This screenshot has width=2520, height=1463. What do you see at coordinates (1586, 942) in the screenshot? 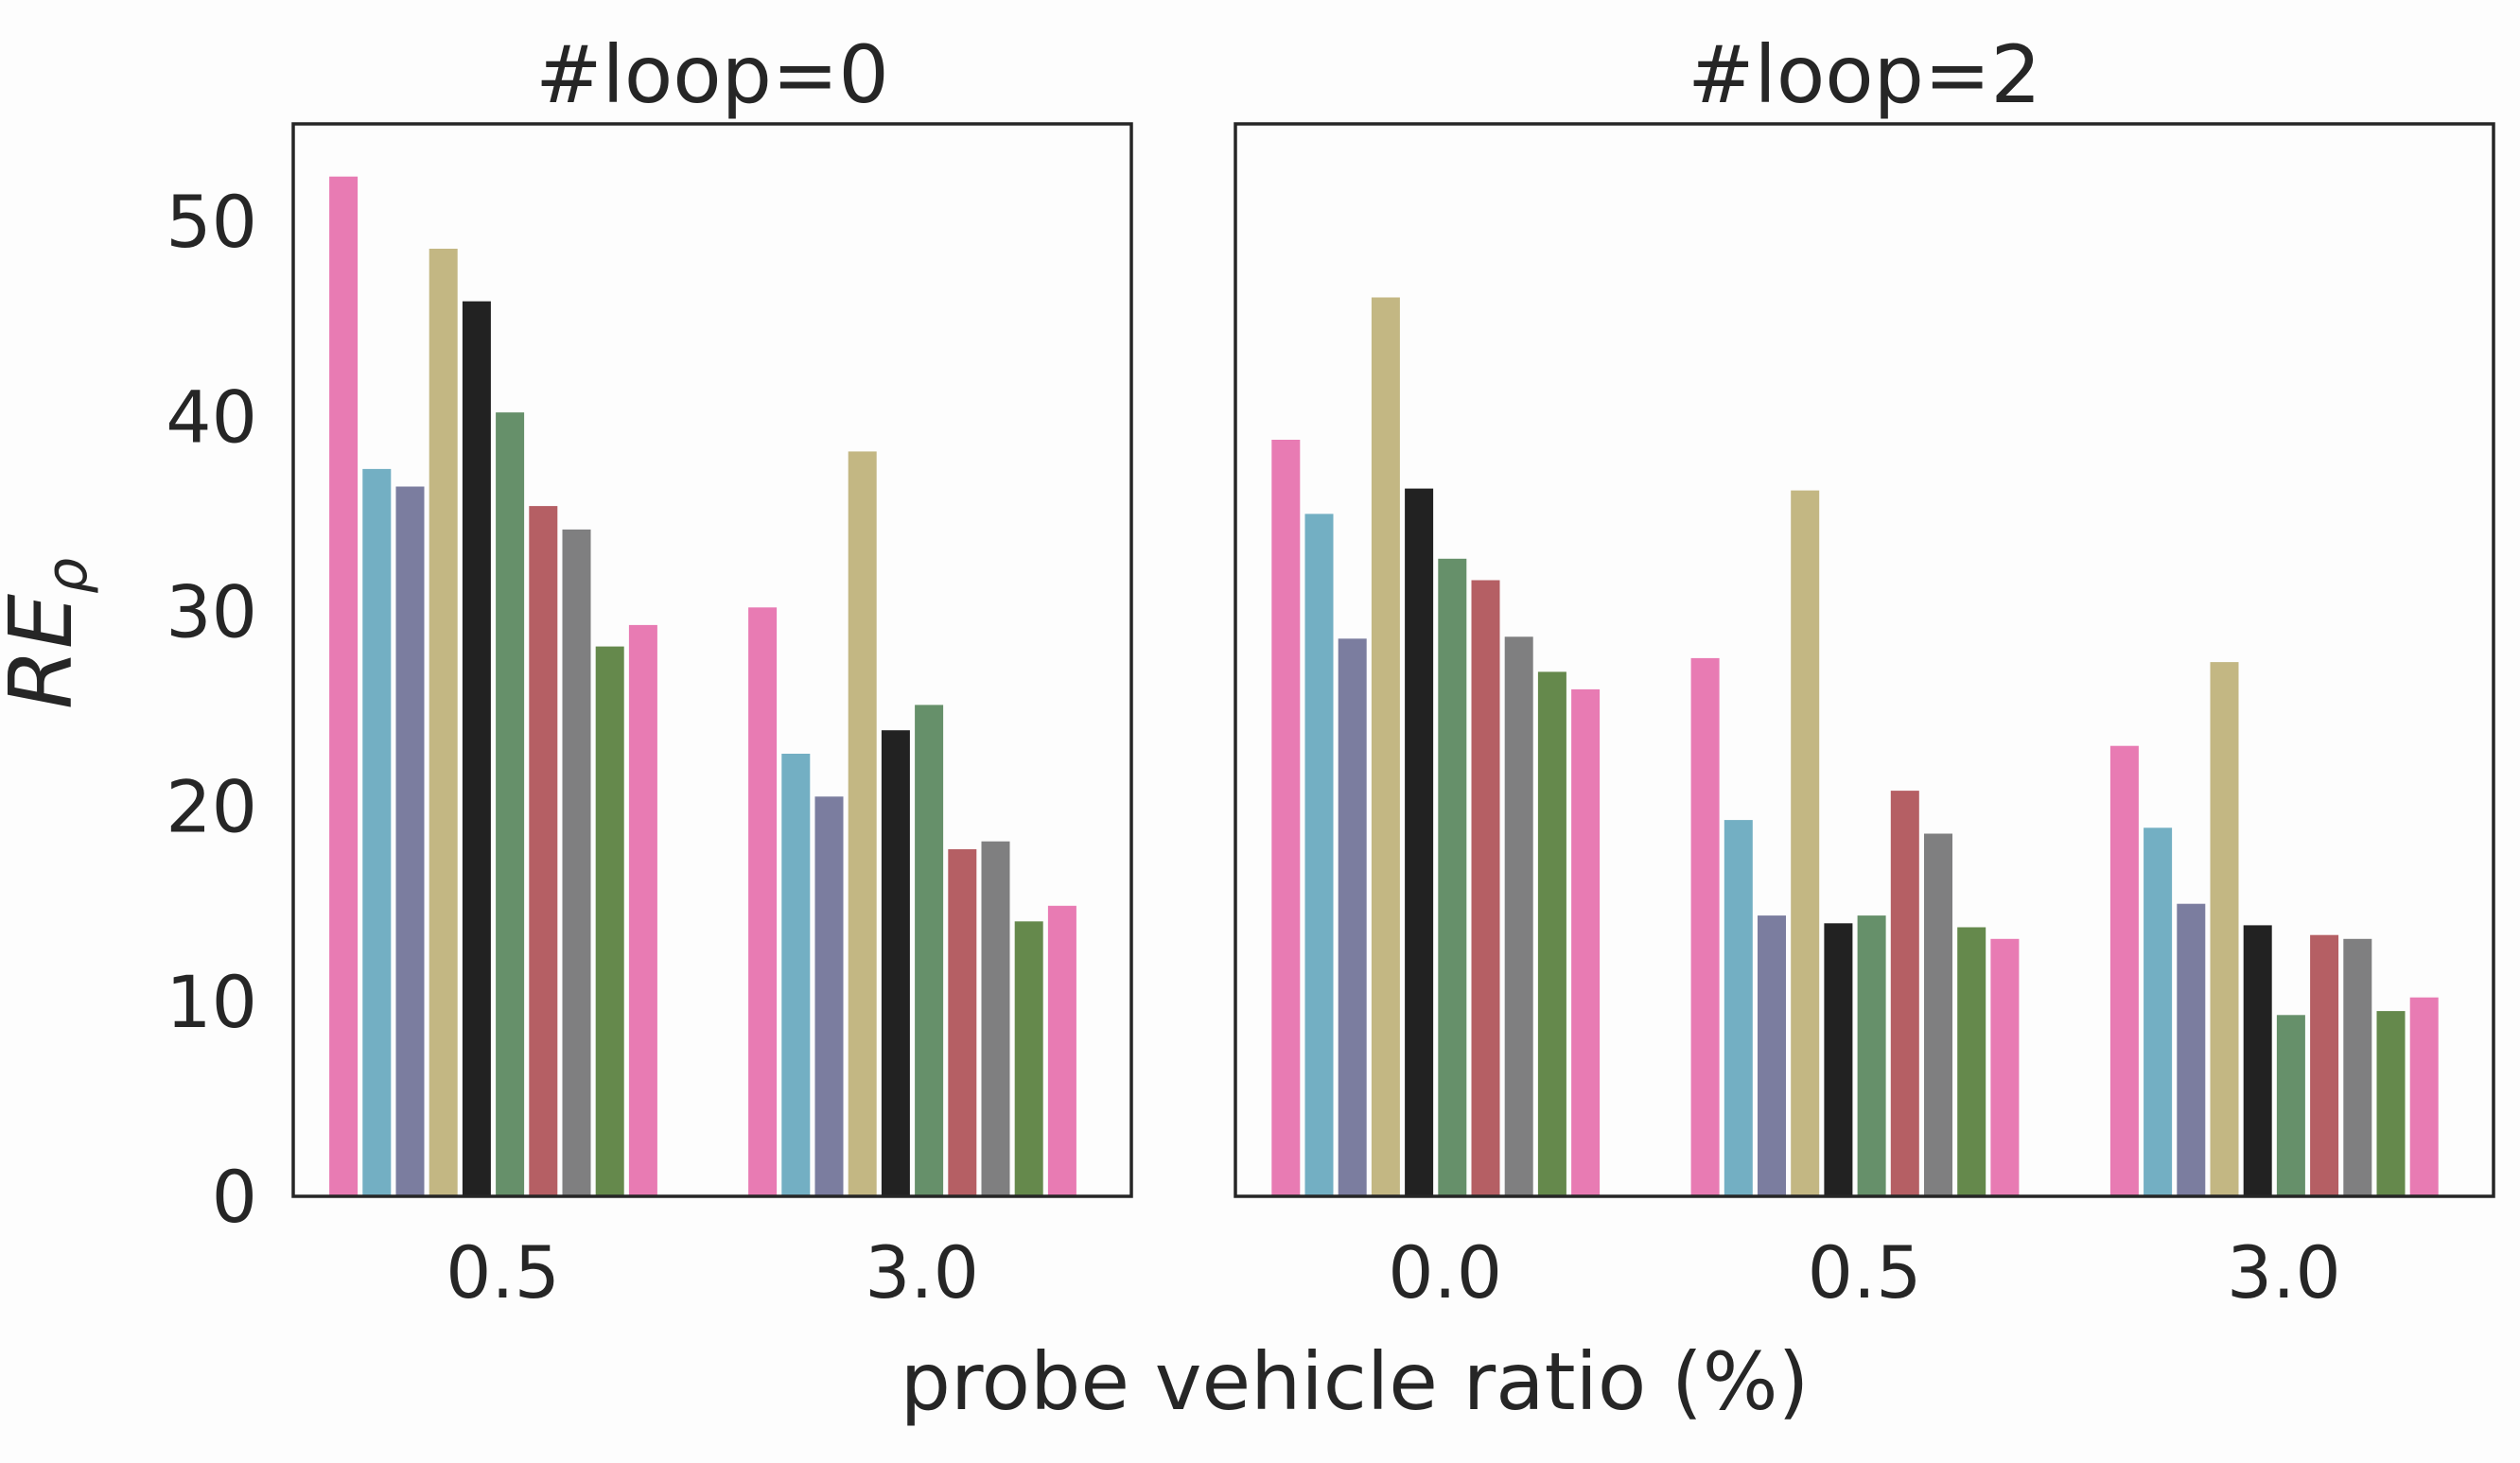
I see `bar-series-10-0.0` at bounding box center [1586, 942].